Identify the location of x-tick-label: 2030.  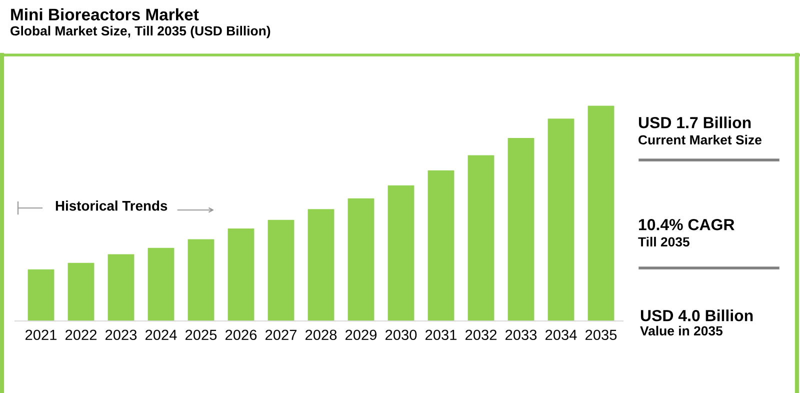
(401, 335).